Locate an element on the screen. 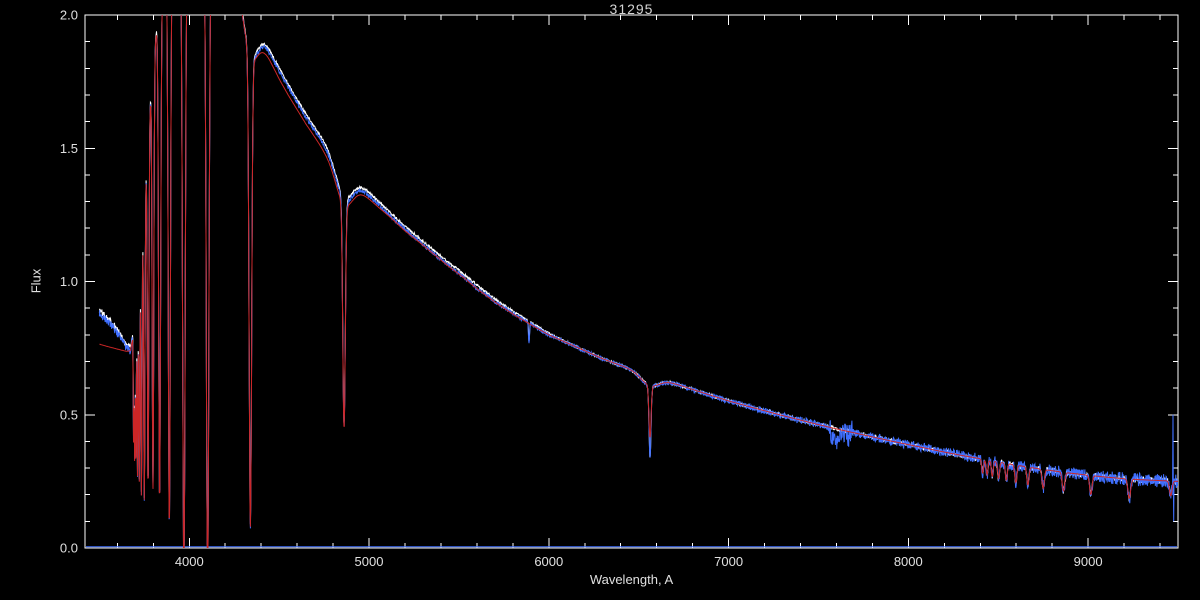  svg-text: 6000 is located at coordinates (548, 561).